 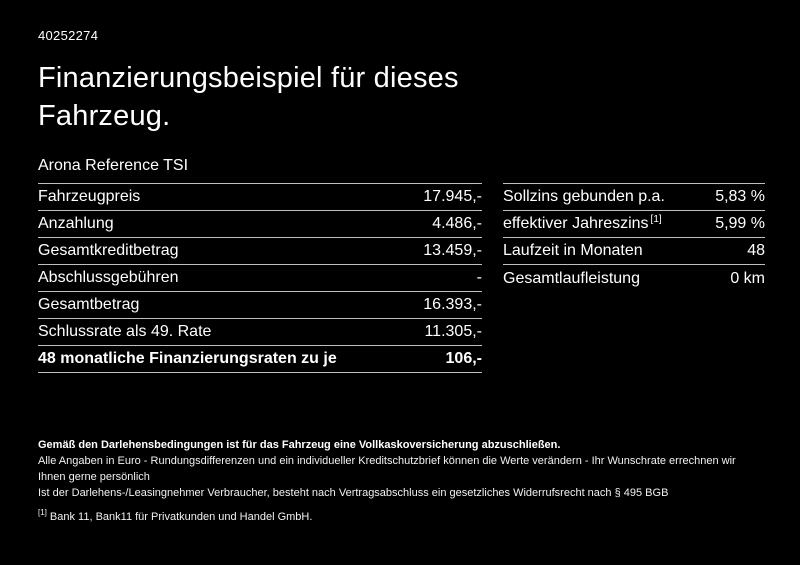 I want to click on row-label: Anzahlung, so click(x=76, y=223).